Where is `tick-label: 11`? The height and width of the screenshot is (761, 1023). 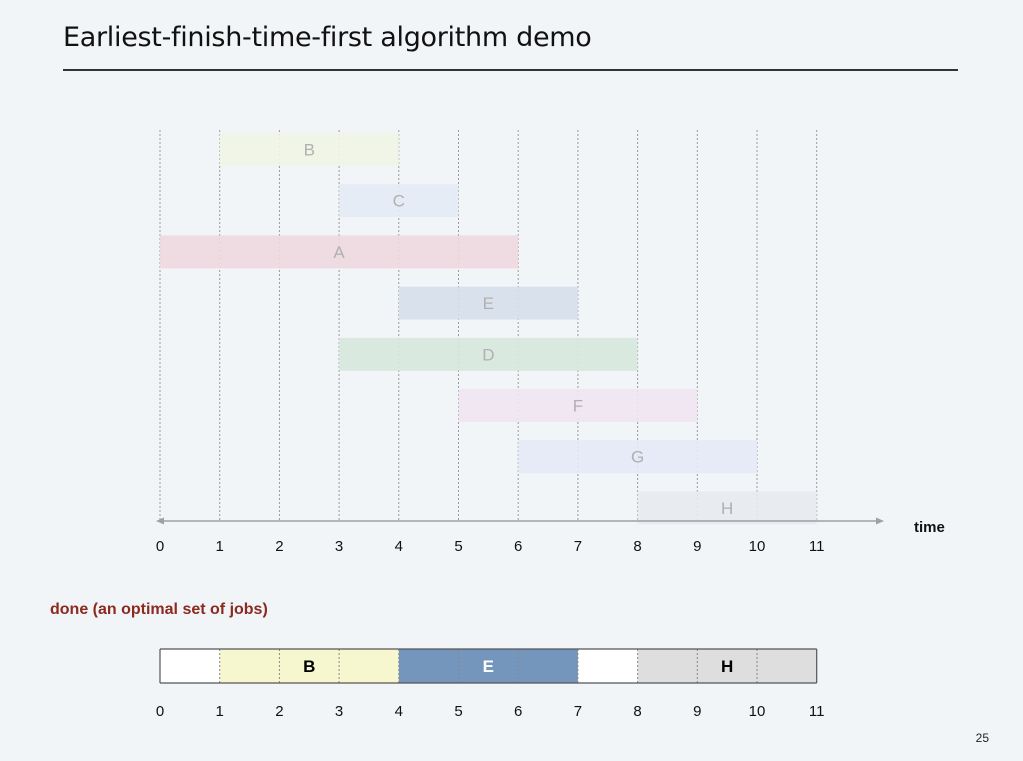
tick-label: 11 is located at coordinates (817, 546).